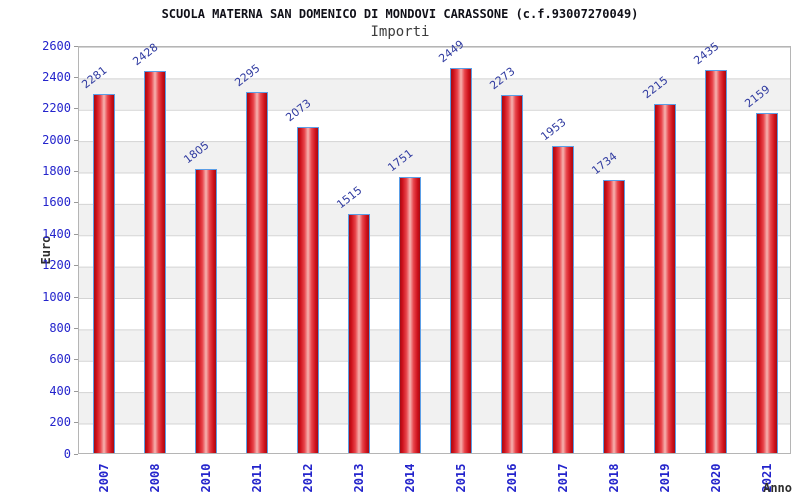 This screenshot has width=800, height=500. I want to click on bar-2014, so click(410, 315).